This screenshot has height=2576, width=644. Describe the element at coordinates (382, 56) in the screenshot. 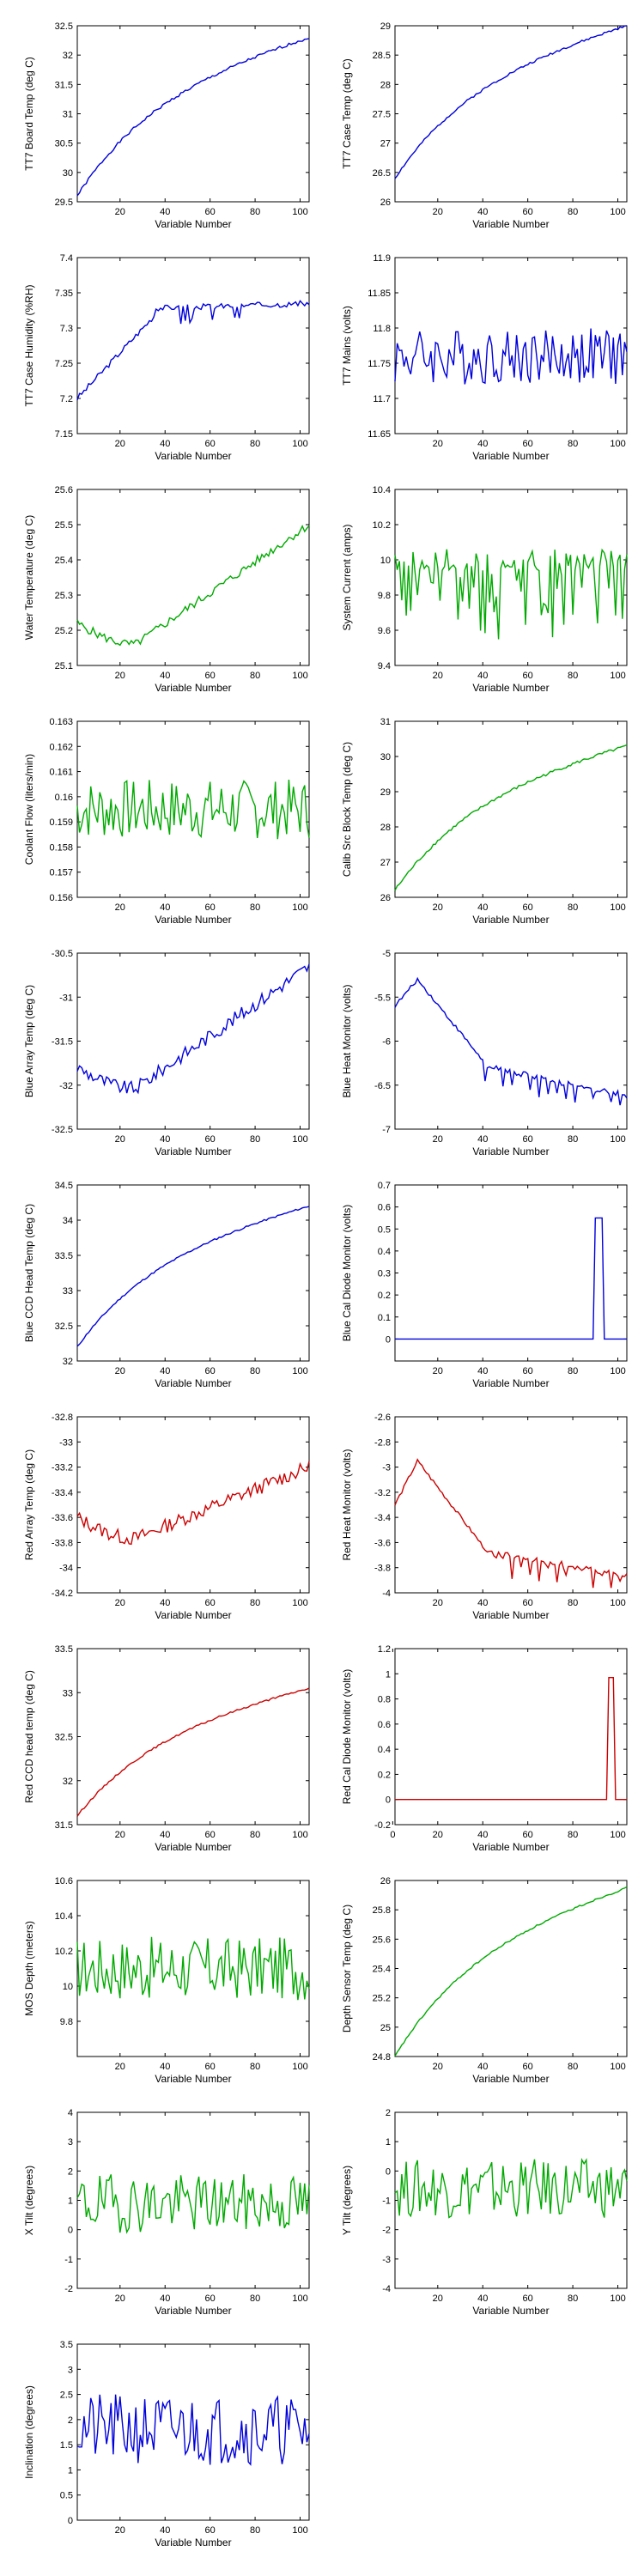

I see `y-tick-label: 28.5` at that location.